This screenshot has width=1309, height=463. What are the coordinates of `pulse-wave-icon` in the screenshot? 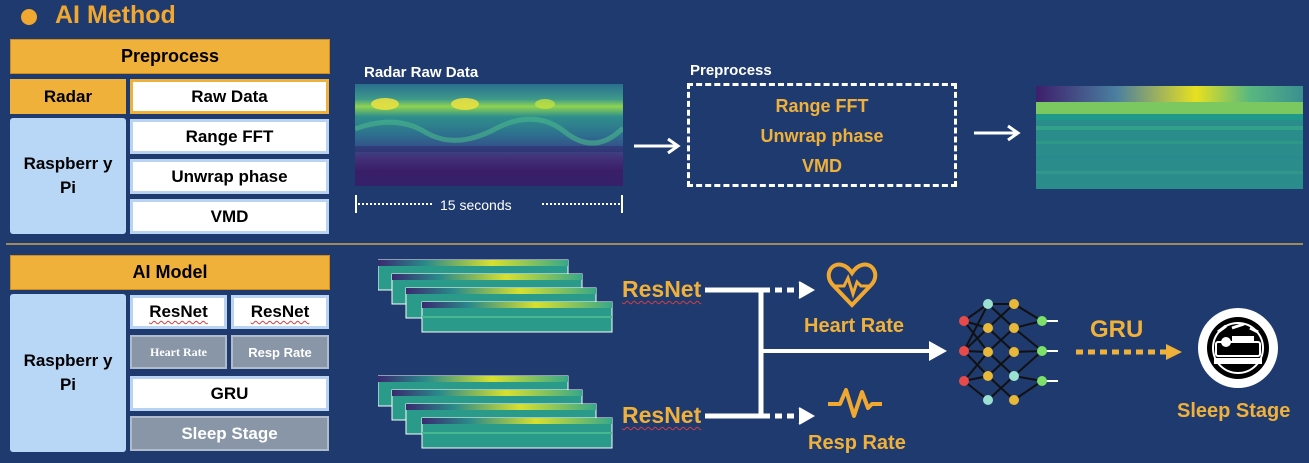 It's located at (855, 403).